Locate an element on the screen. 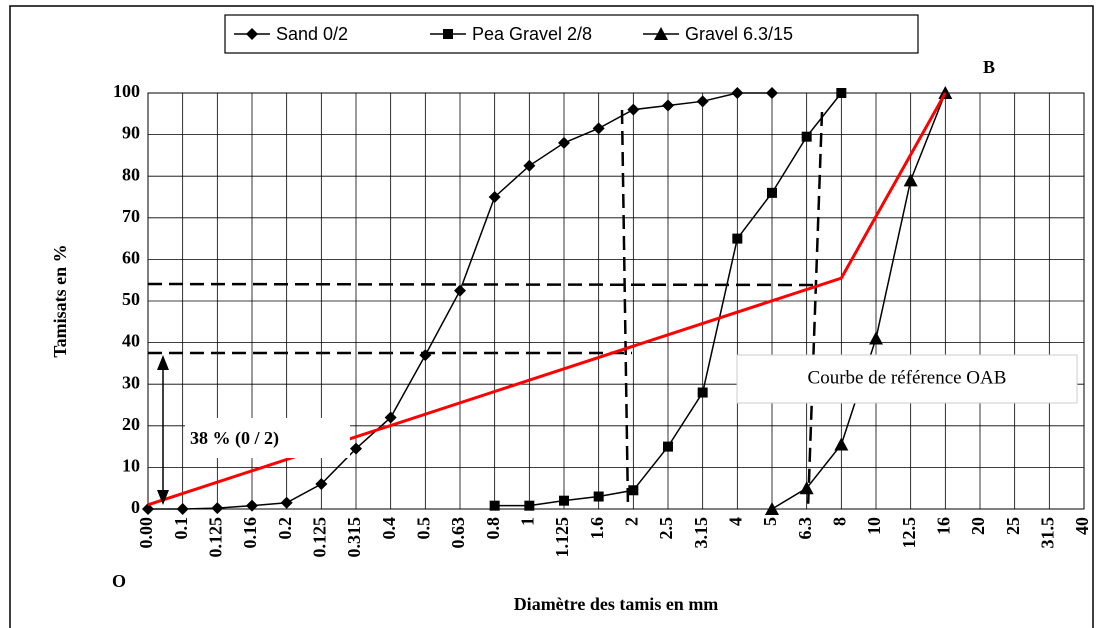 This screenshot has width=1099, height=628. annotation: 38 % (0 / 2) is located at coordinates (234, 438).